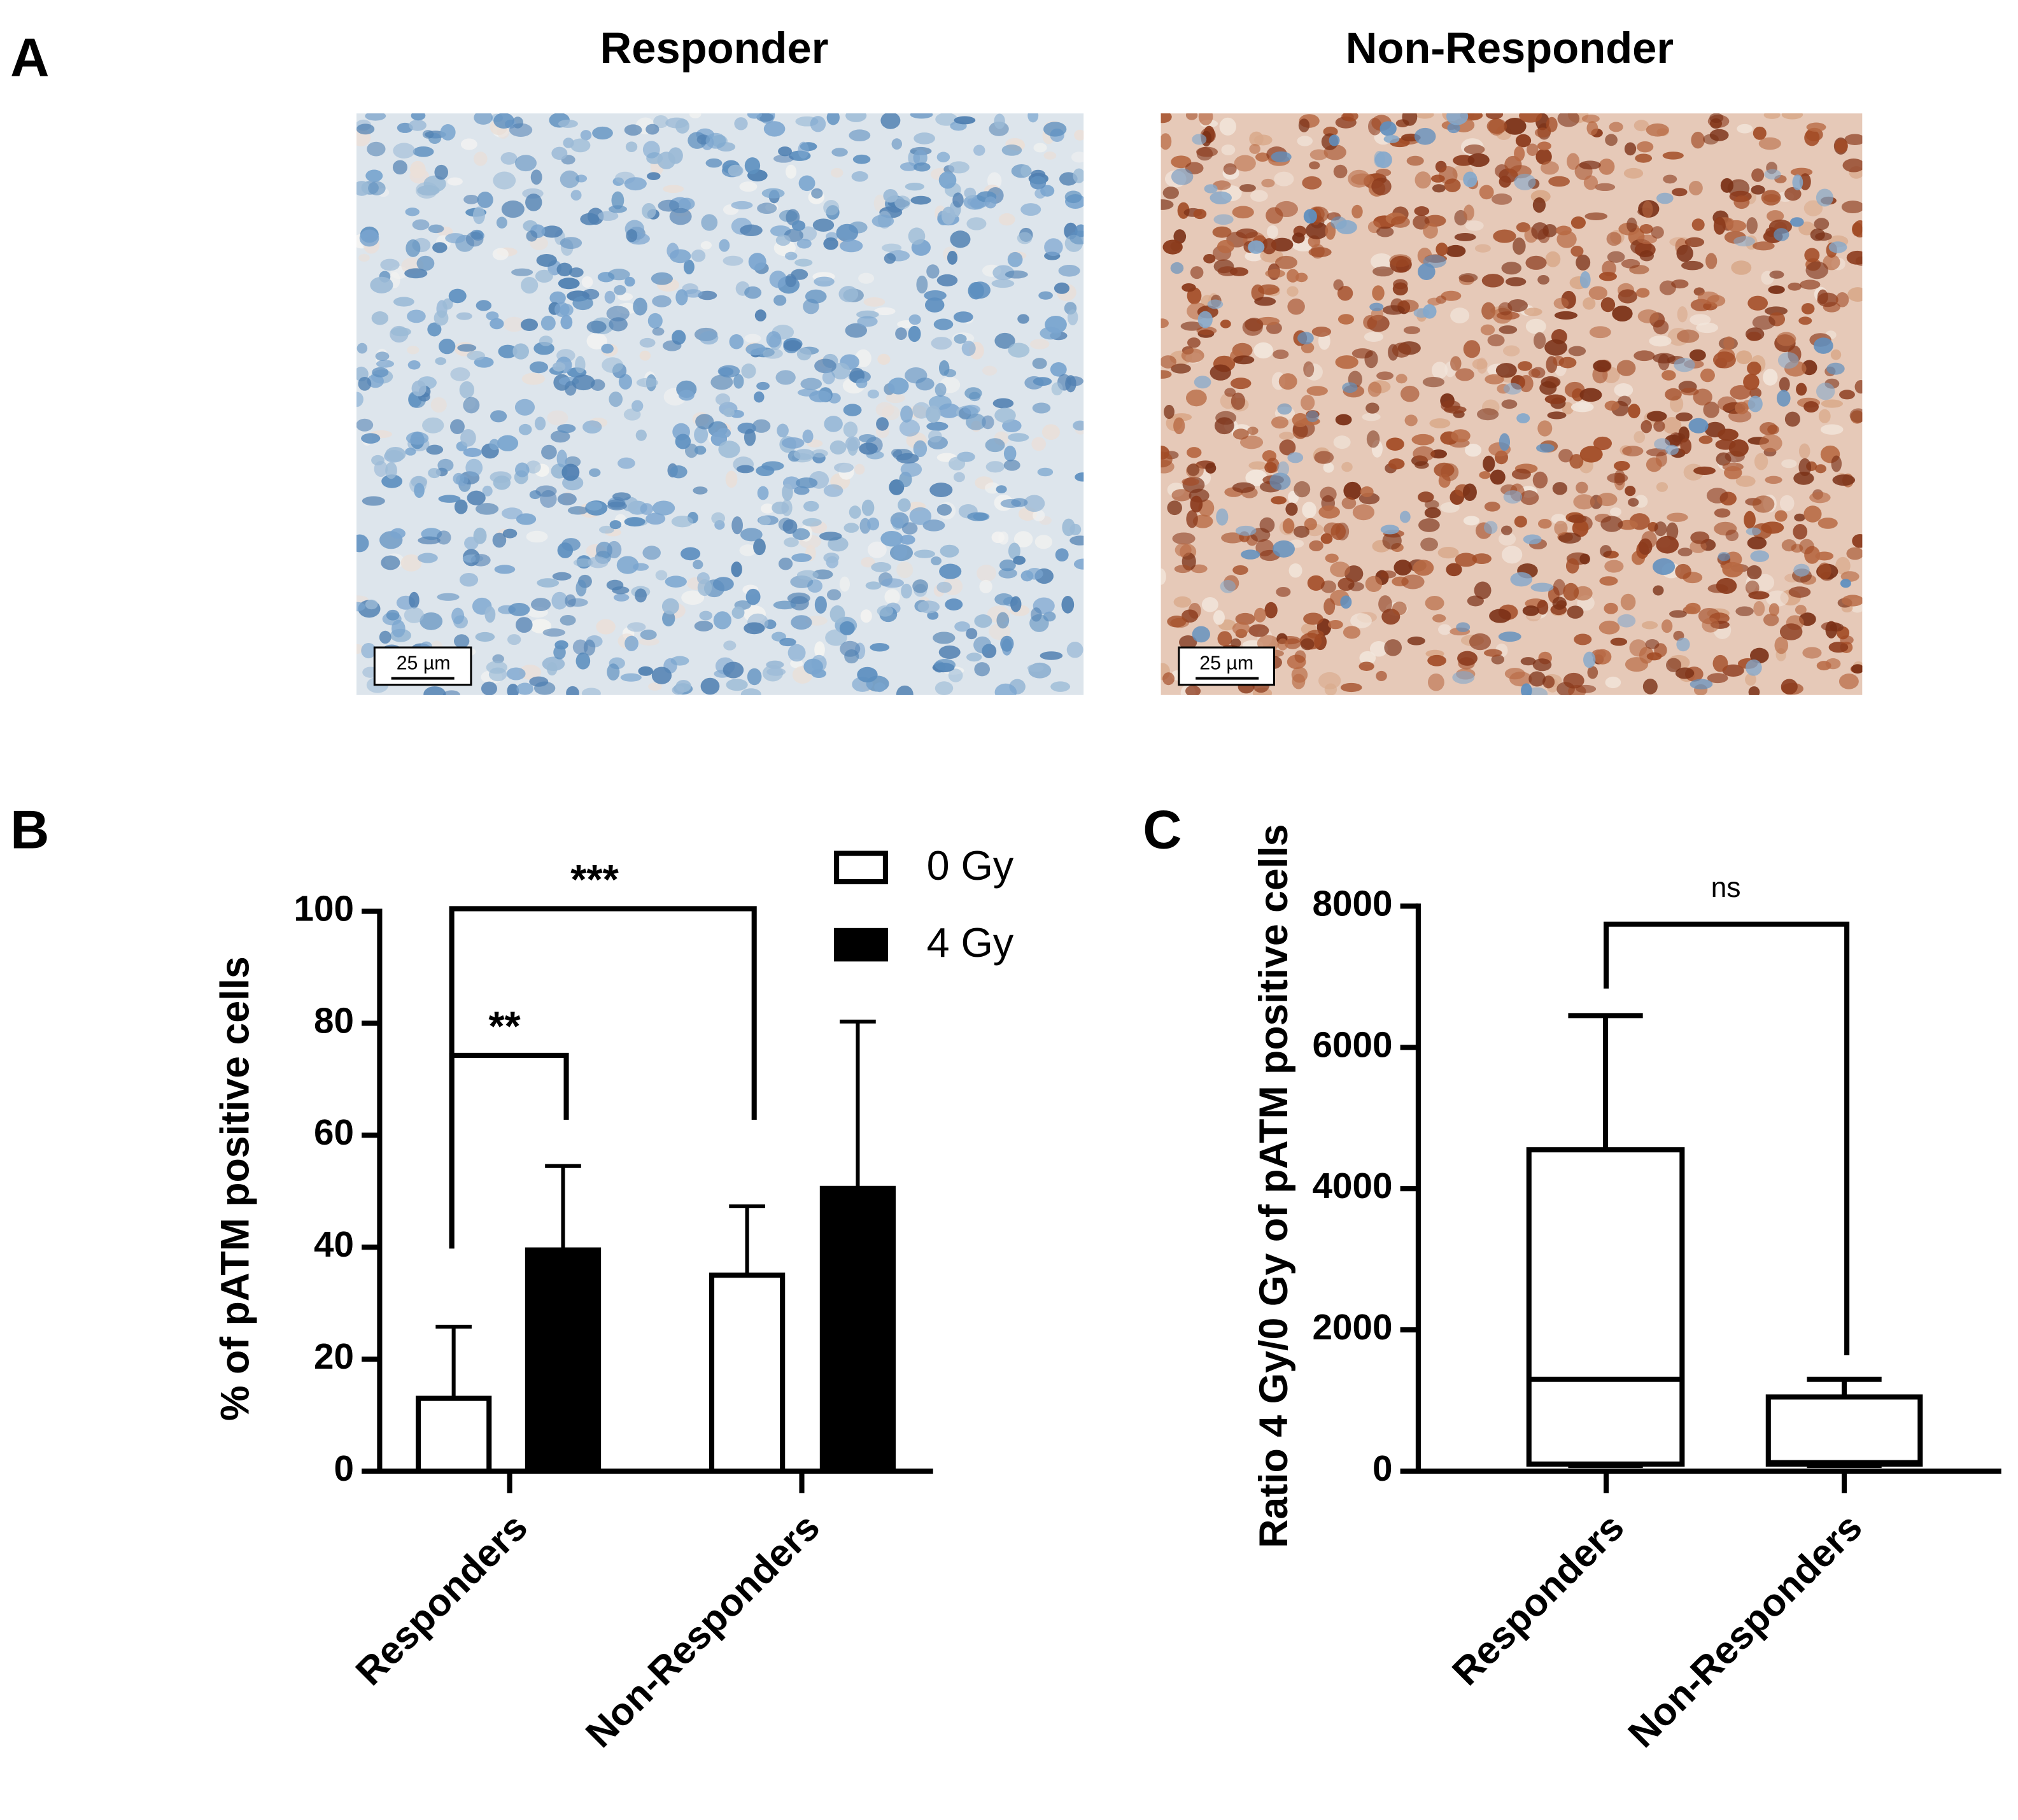  Describe the element at coordinates (1353, 1327) in the screenshot. I see `y-tick-label: 2000` at that location.